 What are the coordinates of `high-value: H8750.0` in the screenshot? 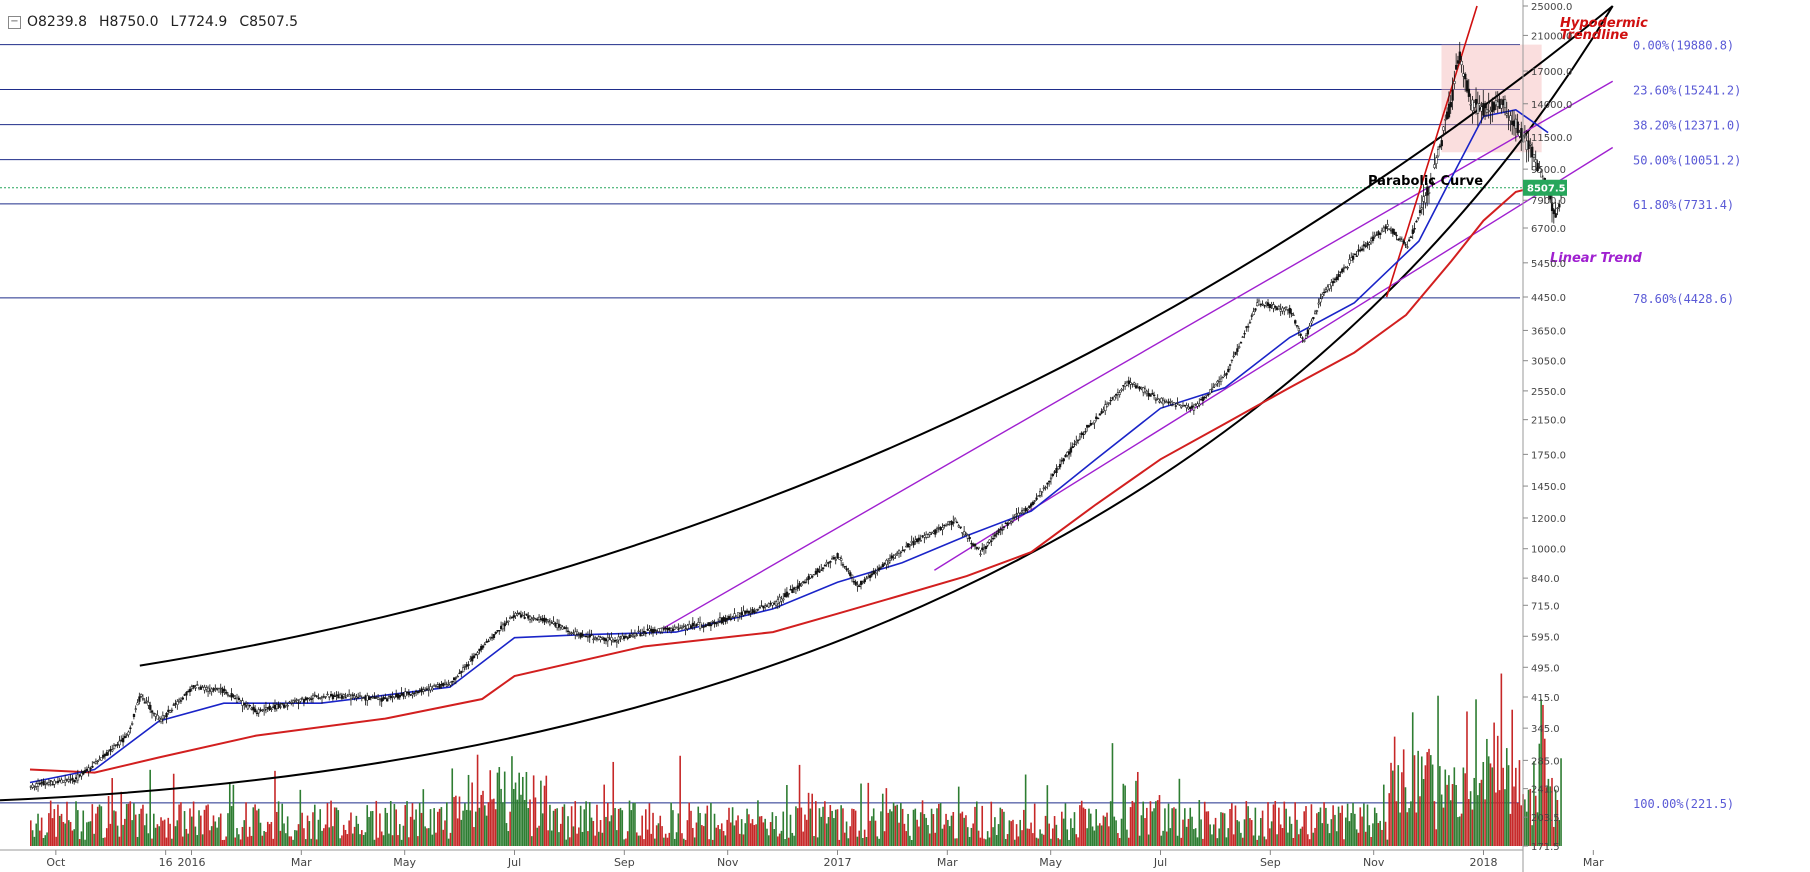 It's located at (129, 22).